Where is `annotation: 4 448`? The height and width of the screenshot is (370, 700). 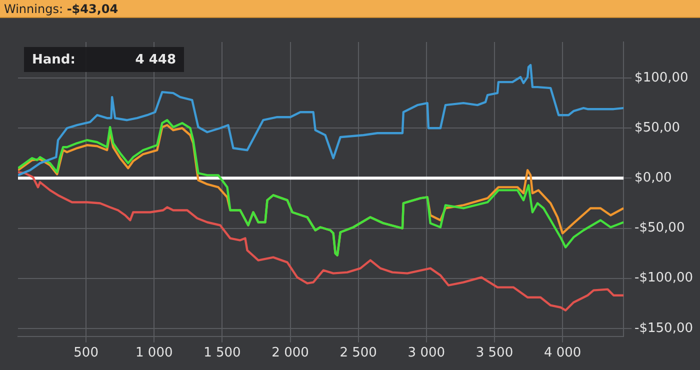 annotation: 4 448 is located at coordinates (155, 60).